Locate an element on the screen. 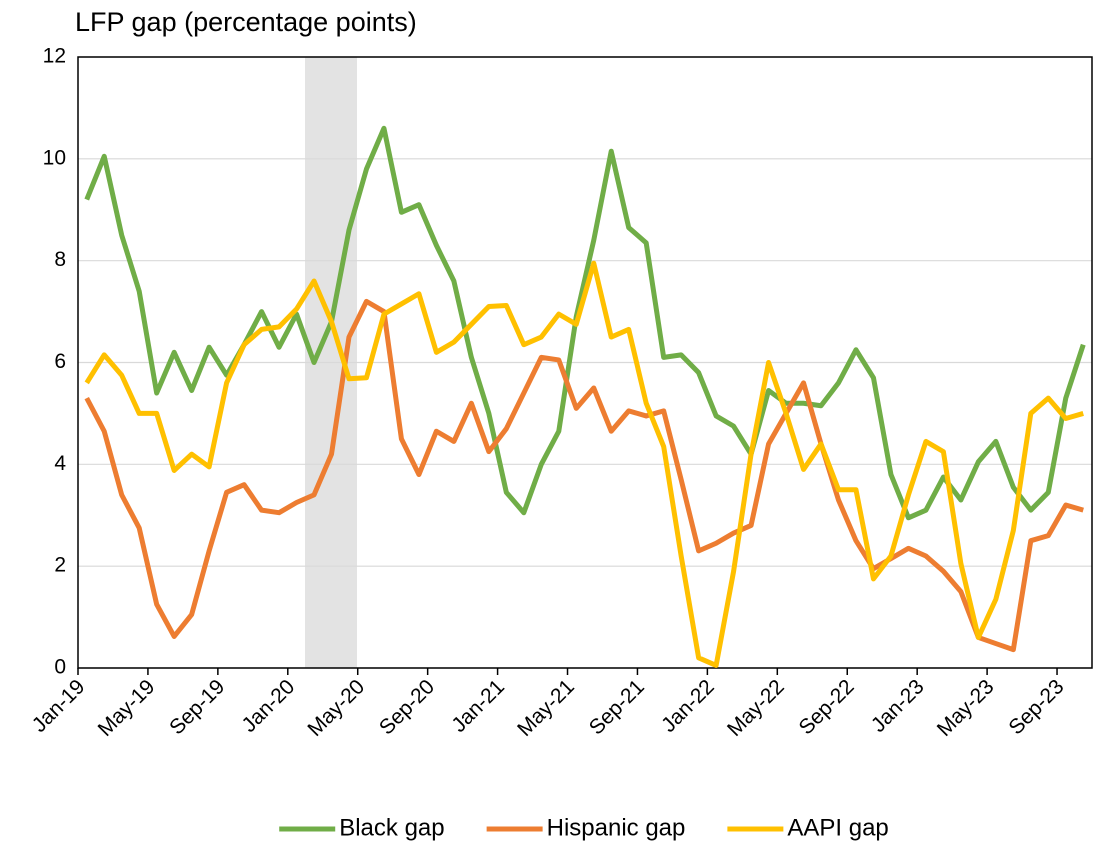 This screenshot has height=851, width=1102. x-tick-label: Jan-21 is located at coordinates (478, 706).